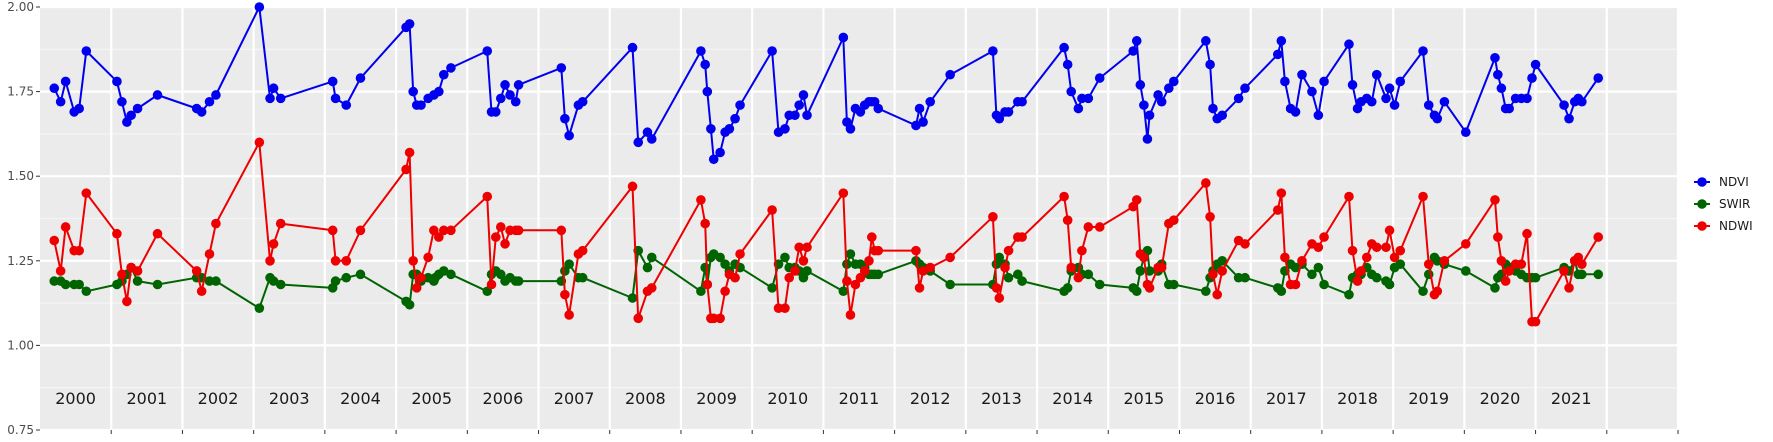 The width and height of the screenshot is (1773, 442). I want to click on year-label: 2009, so click(716, 398).